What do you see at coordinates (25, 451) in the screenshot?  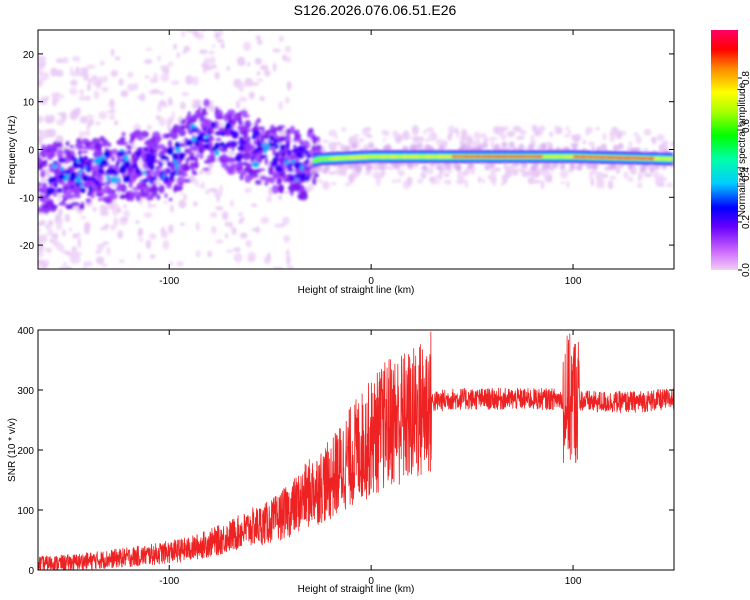 I see `snr-ytick-label: 200` at bounding box center [25, 451].